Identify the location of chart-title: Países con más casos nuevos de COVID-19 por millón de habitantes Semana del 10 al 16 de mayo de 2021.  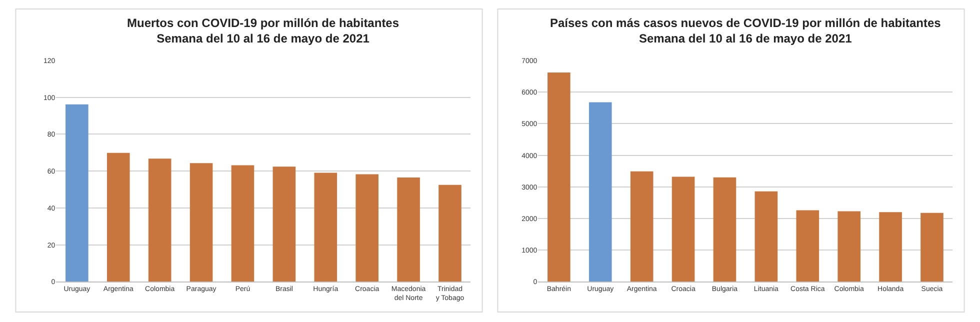
(746, 31).